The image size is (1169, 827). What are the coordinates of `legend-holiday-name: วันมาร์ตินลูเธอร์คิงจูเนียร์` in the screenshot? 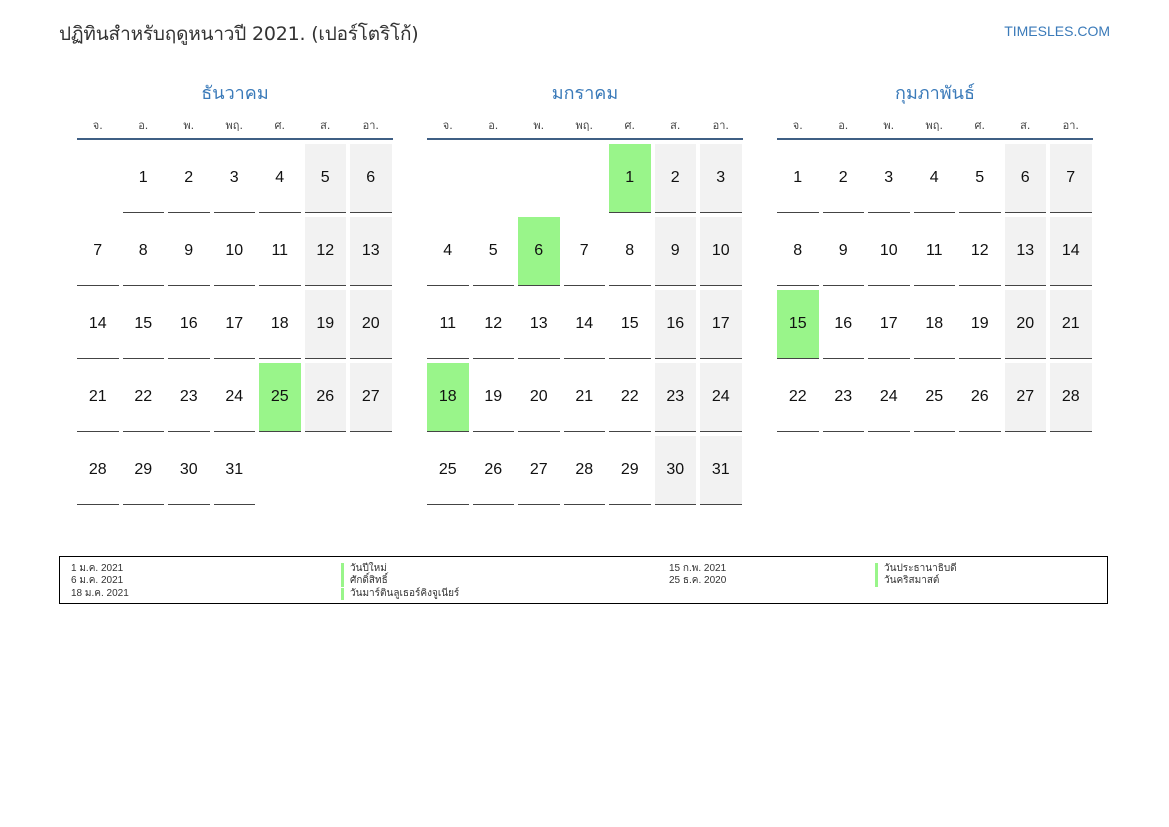 It's located at (400, 594).